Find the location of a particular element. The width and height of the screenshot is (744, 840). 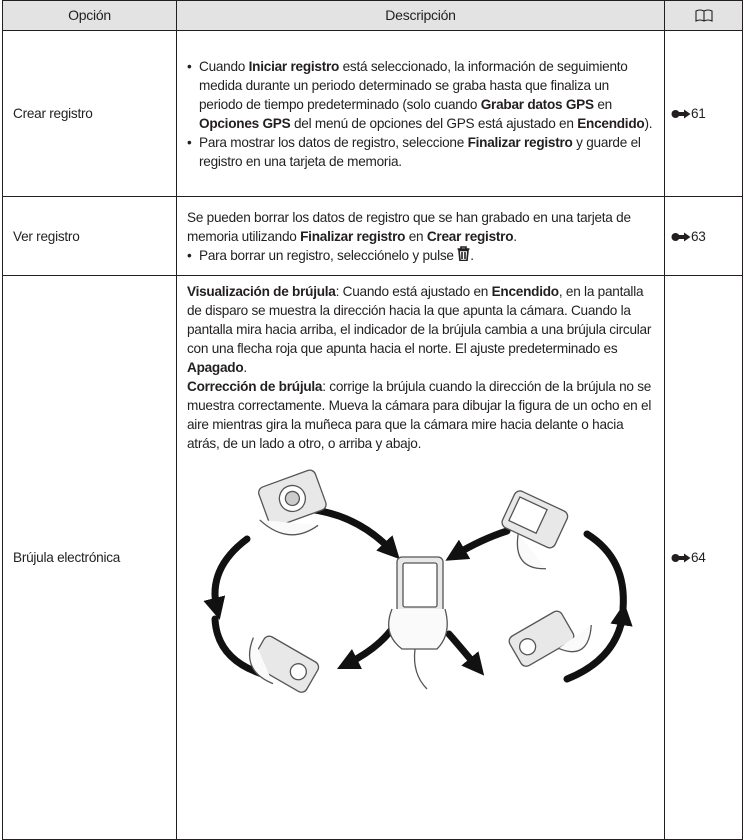

bold-run: Apagado is located at coordinates (215, 367).